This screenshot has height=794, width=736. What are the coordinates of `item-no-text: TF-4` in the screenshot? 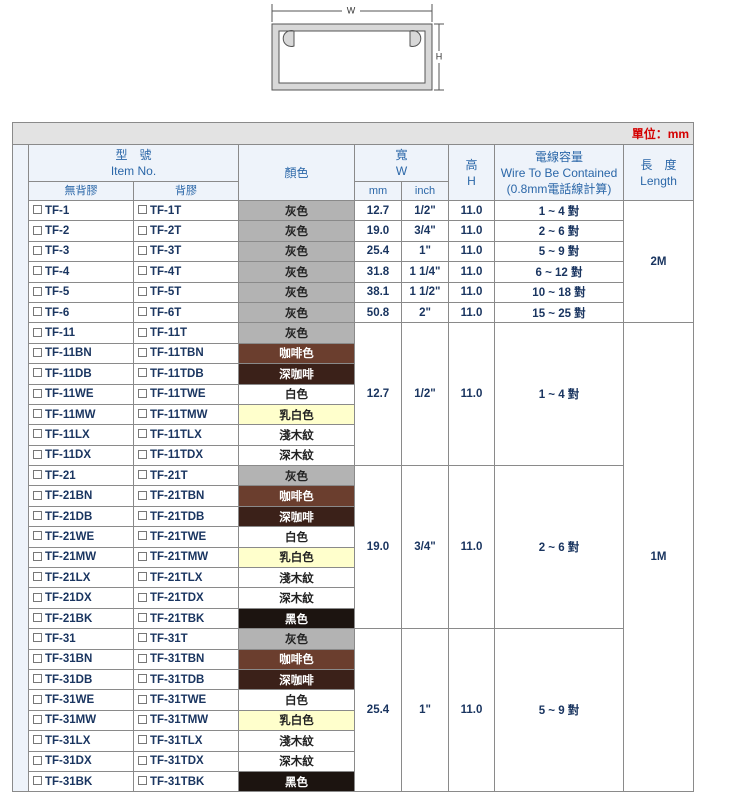 It's located at (57, 271).